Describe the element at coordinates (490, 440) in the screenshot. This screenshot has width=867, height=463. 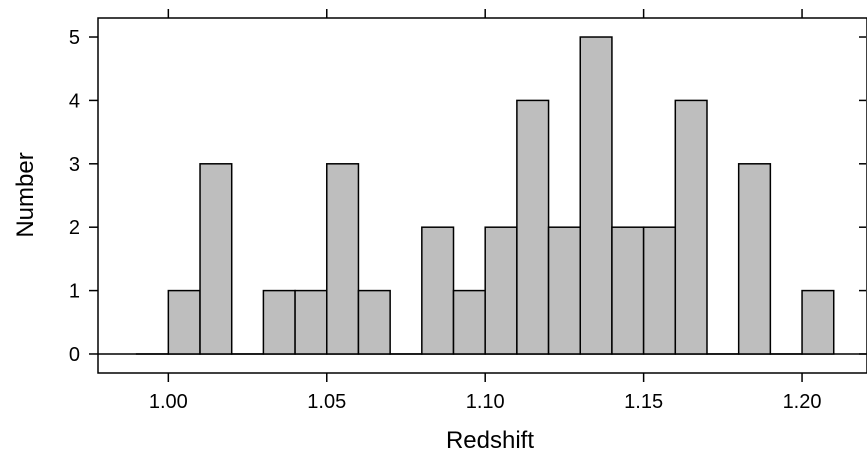
I see `x-axis-title: Redshift` at that location.